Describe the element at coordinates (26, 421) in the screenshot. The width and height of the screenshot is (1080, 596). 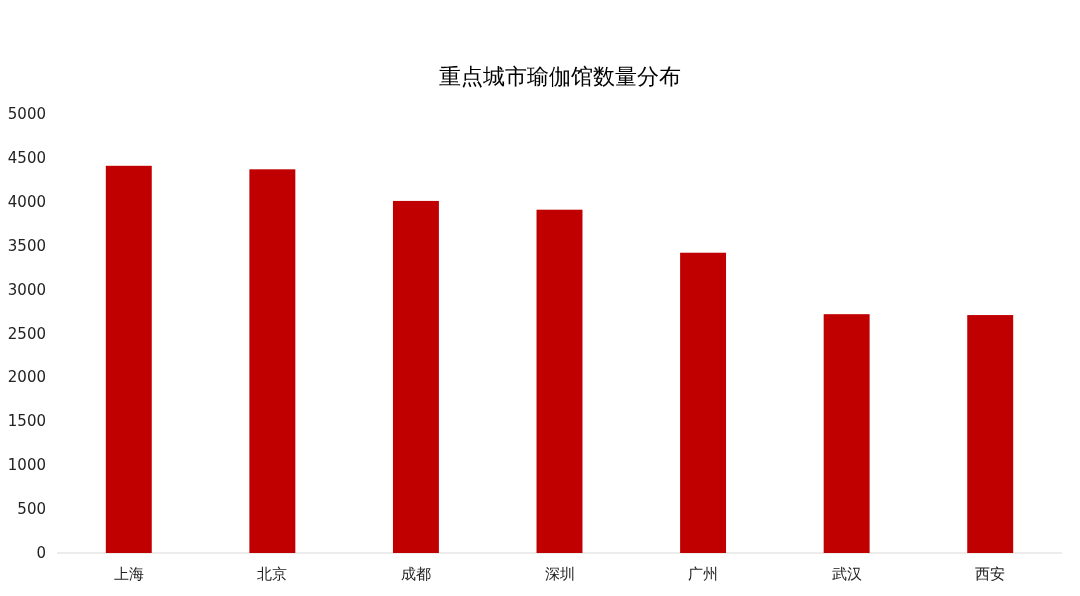
I see `y-tick-label: 1500` at that location.